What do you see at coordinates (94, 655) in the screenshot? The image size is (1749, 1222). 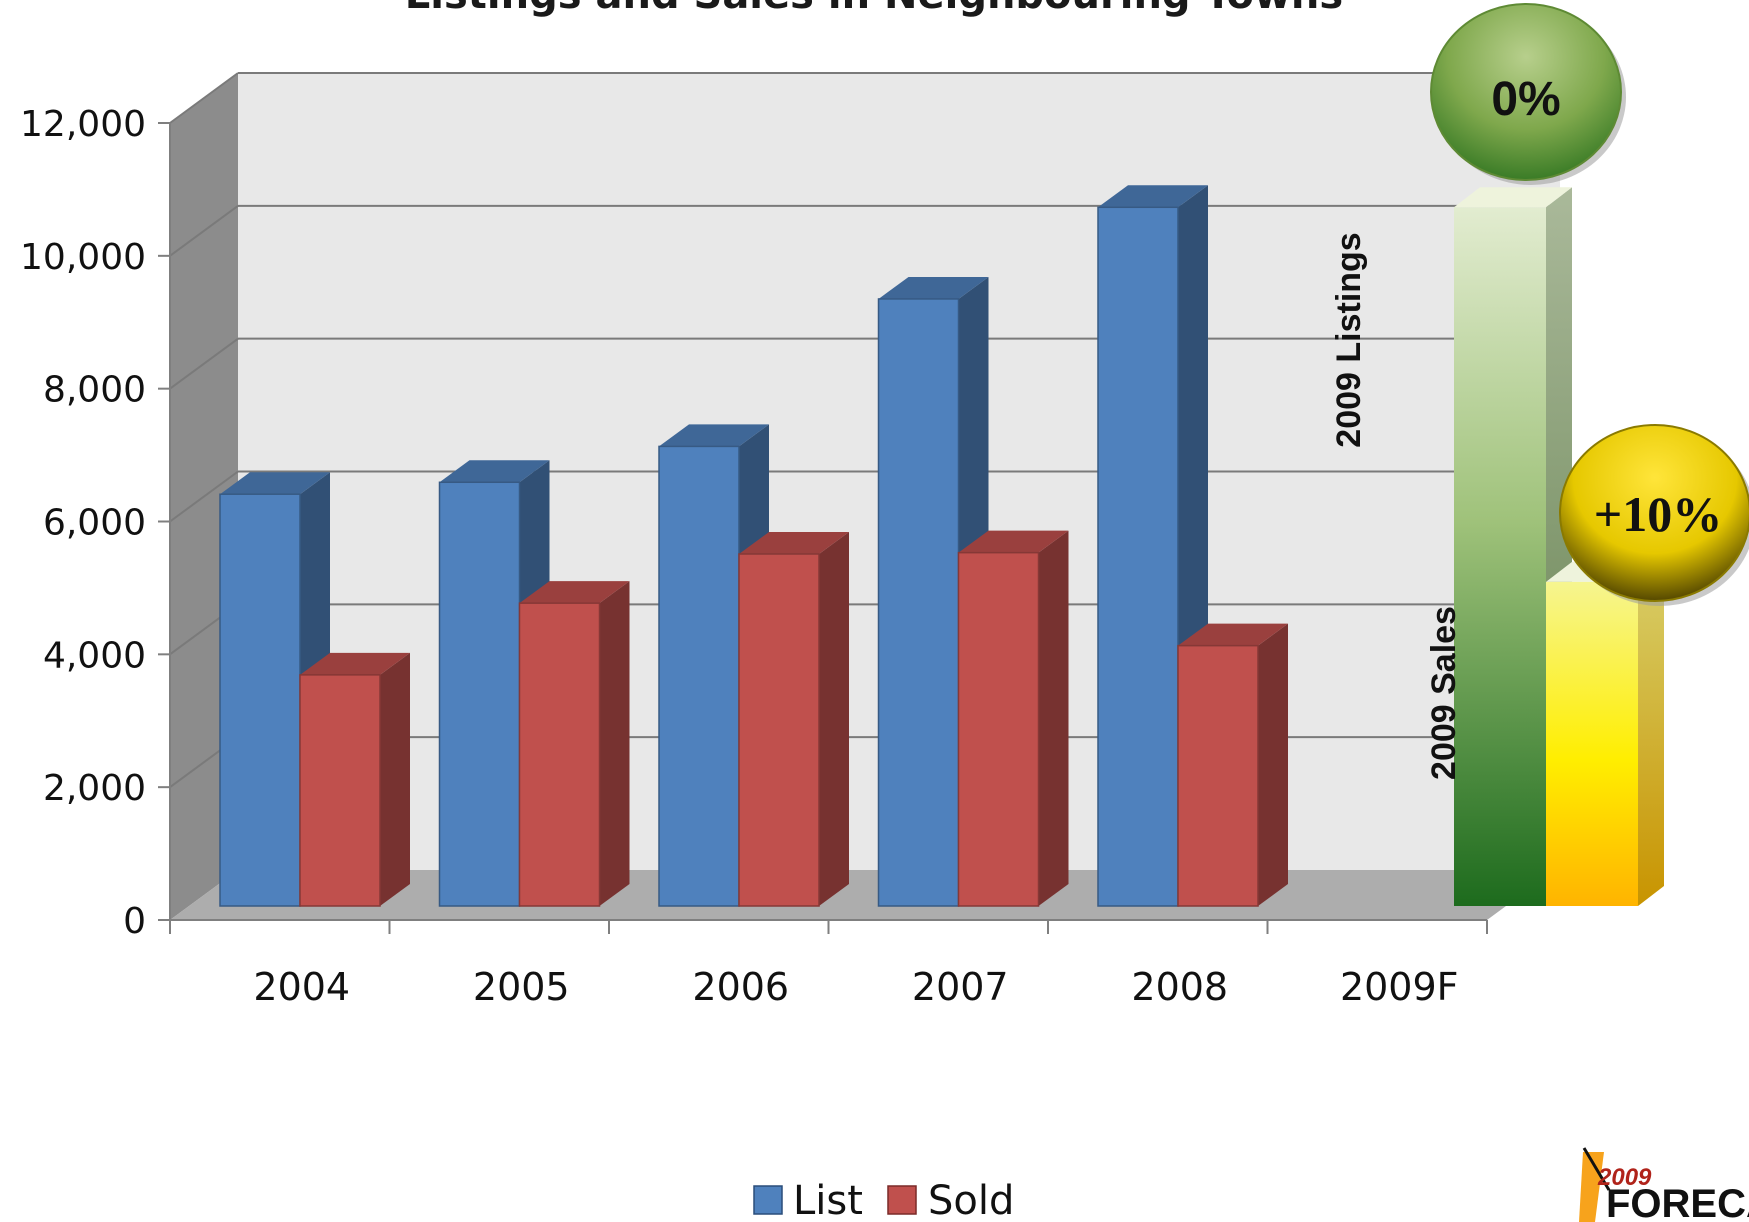 I see `y-tick-label: 4,000` at bounding box center [94, 655].